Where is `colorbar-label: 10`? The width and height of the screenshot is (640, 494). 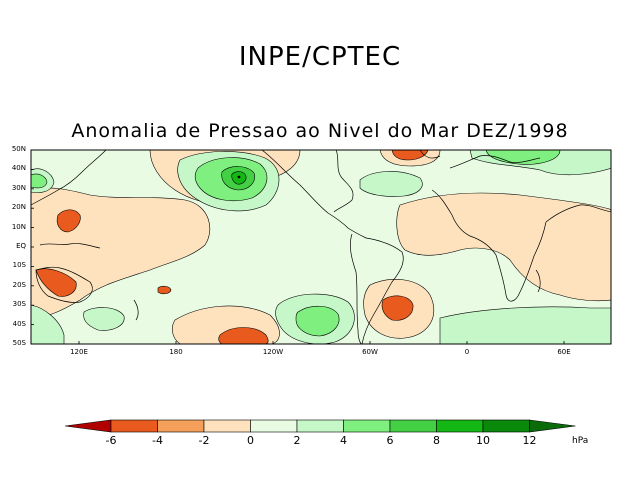
colorbar-label: 10 is located at coordinates (483, 440).